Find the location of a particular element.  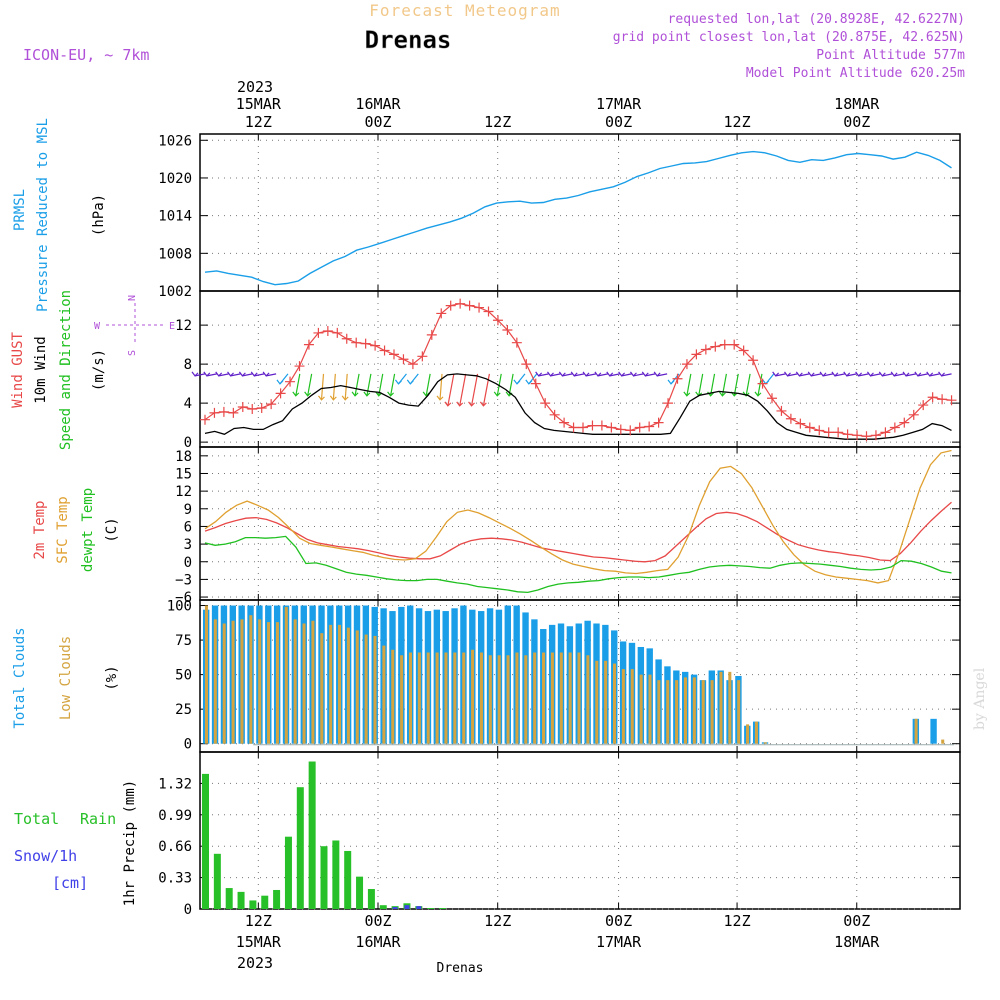

temp-tick-label: 15 is located at coordinates (183, 474).